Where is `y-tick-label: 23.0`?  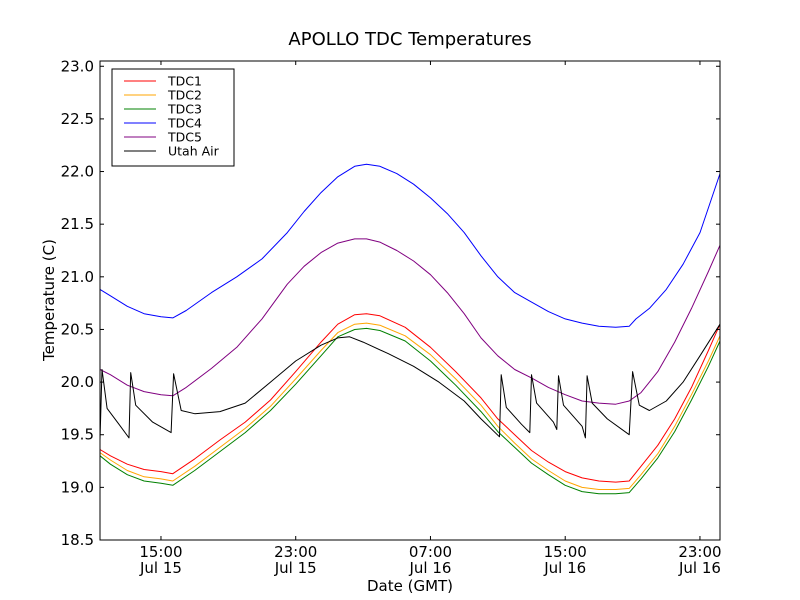 y-tick-label: 23.0 is located at coordinates (77, 66).